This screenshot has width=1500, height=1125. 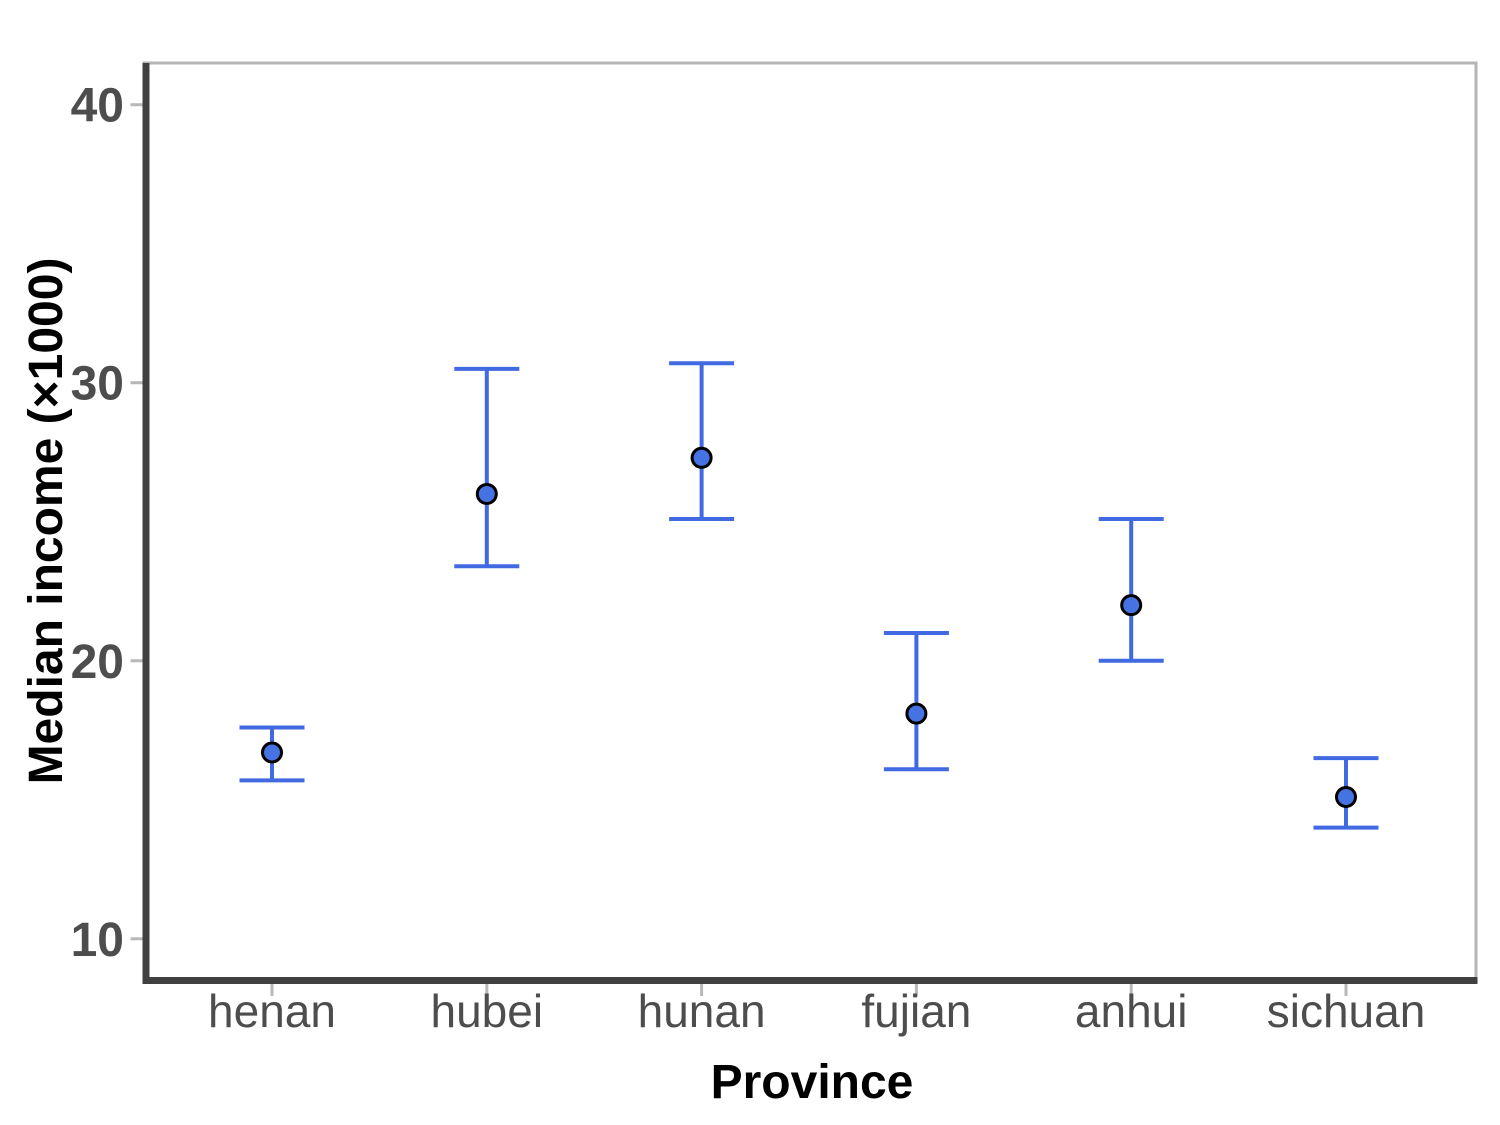 I want to click on x-tick-label: sichuan, so click(x=1346, y=1011).